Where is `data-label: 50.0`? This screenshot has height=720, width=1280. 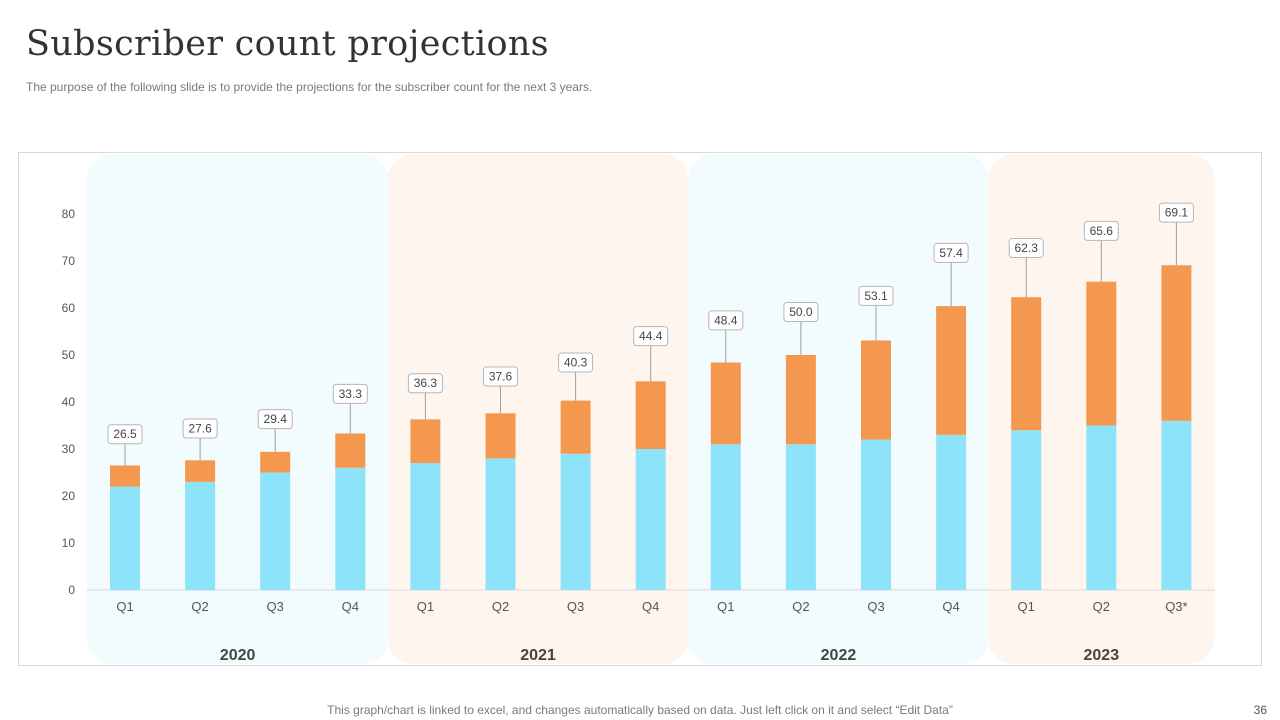
data-label: 50.0 is located at coordinates (801, 312).